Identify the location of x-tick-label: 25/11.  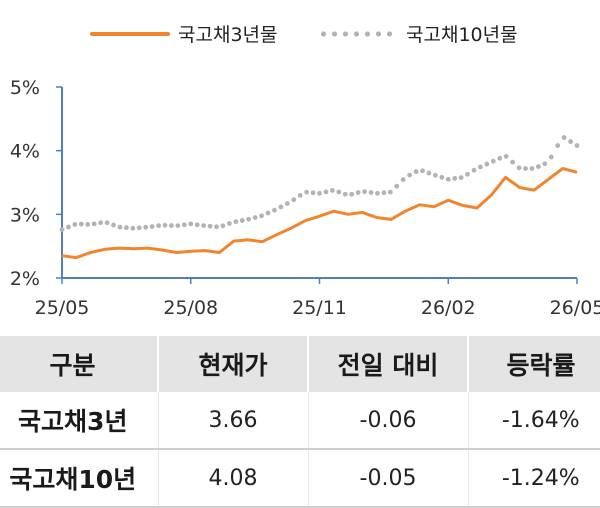
(319, 308).